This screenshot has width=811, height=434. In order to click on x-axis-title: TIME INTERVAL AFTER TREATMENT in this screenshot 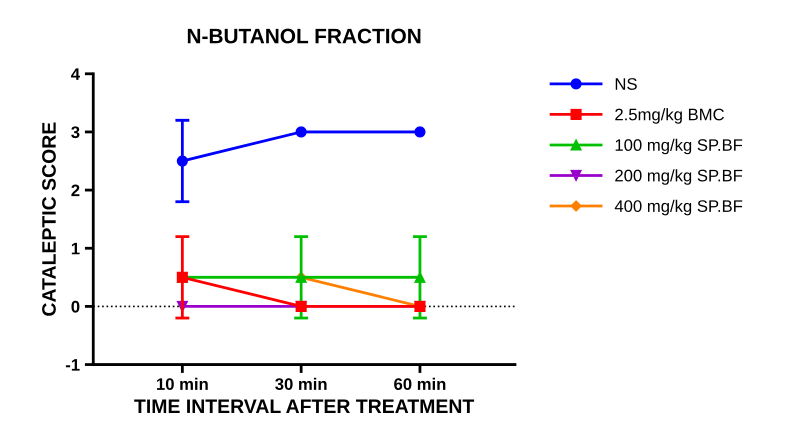, I will do `click(304, 406)`.